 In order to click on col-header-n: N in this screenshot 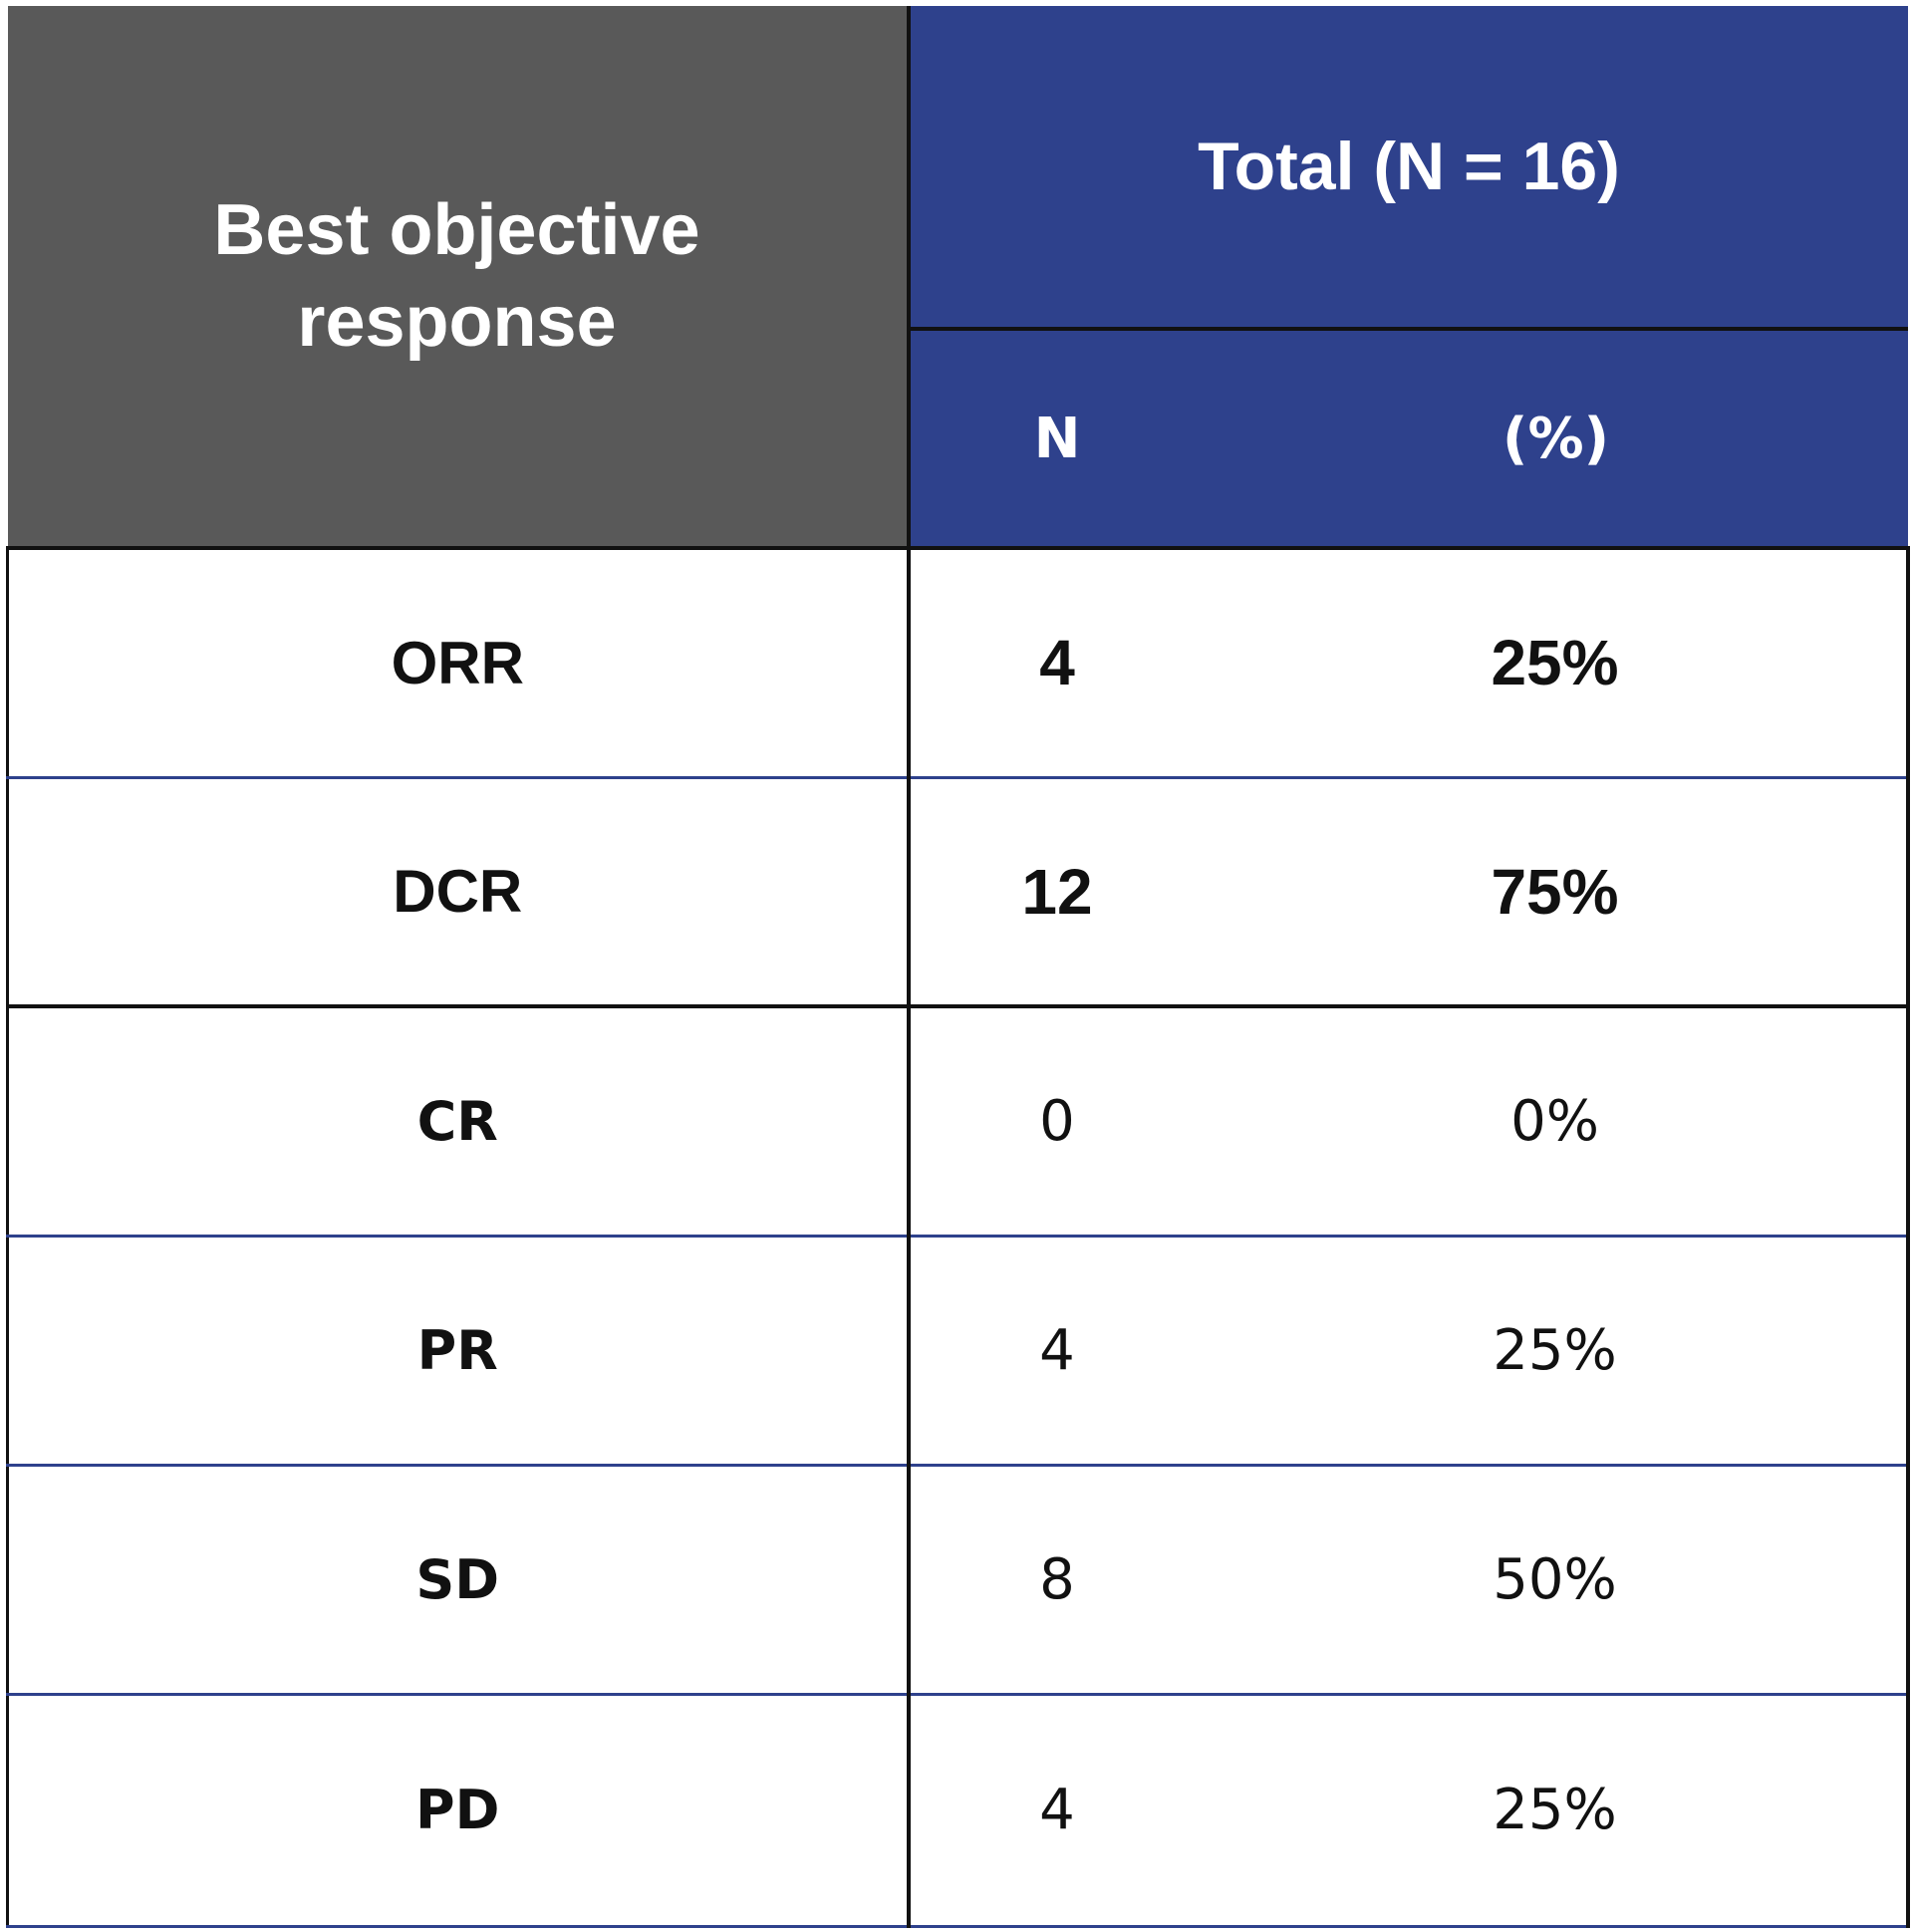, I will do `click(1056, 439)`.